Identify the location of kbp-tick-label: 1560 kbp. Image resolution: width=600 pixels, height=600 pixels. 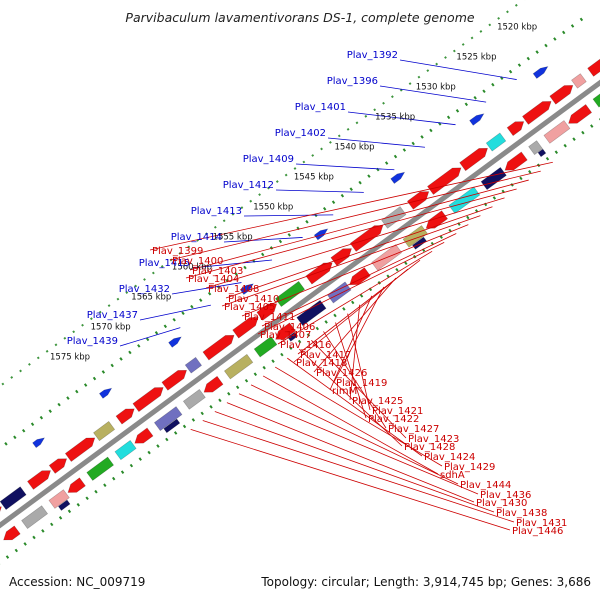
(192, 267).